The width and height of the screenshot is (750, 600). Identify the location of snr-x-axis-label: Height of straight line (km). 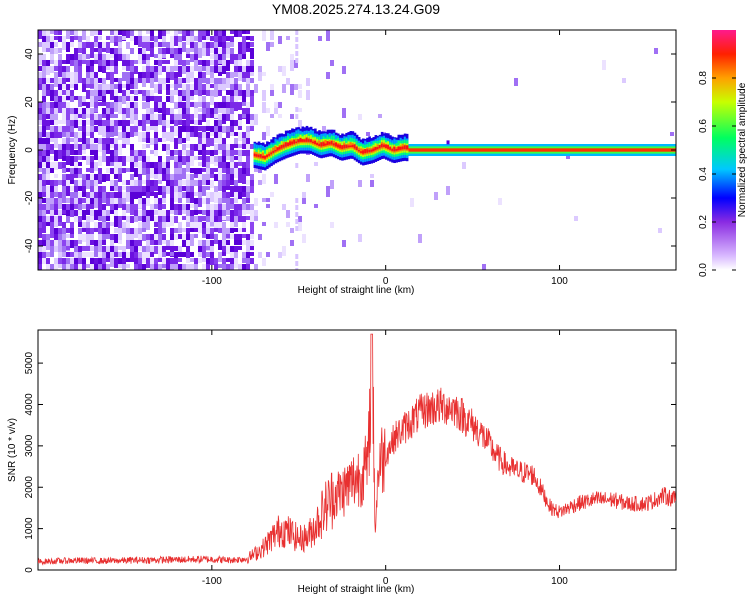
(356, 589).